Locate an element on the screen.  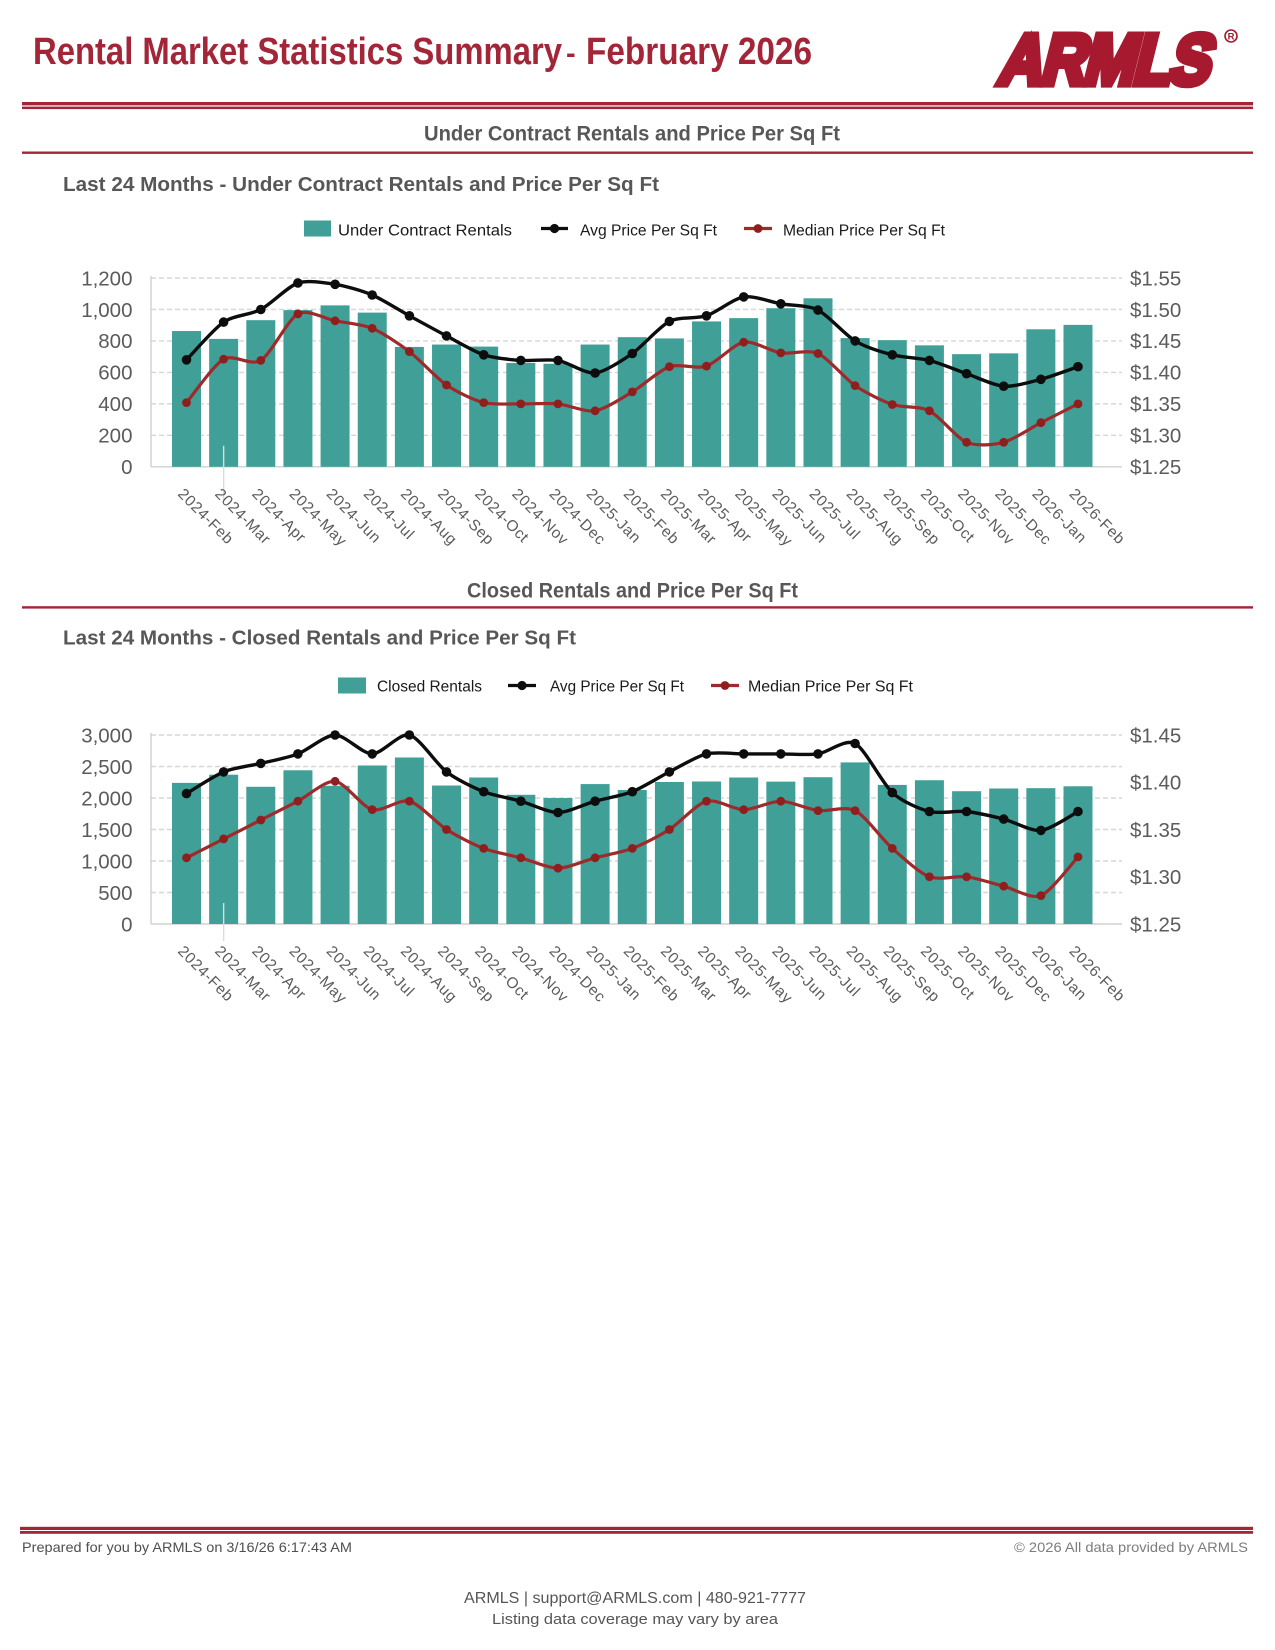
svg-text: 600 is located at coordinates (115, 373).